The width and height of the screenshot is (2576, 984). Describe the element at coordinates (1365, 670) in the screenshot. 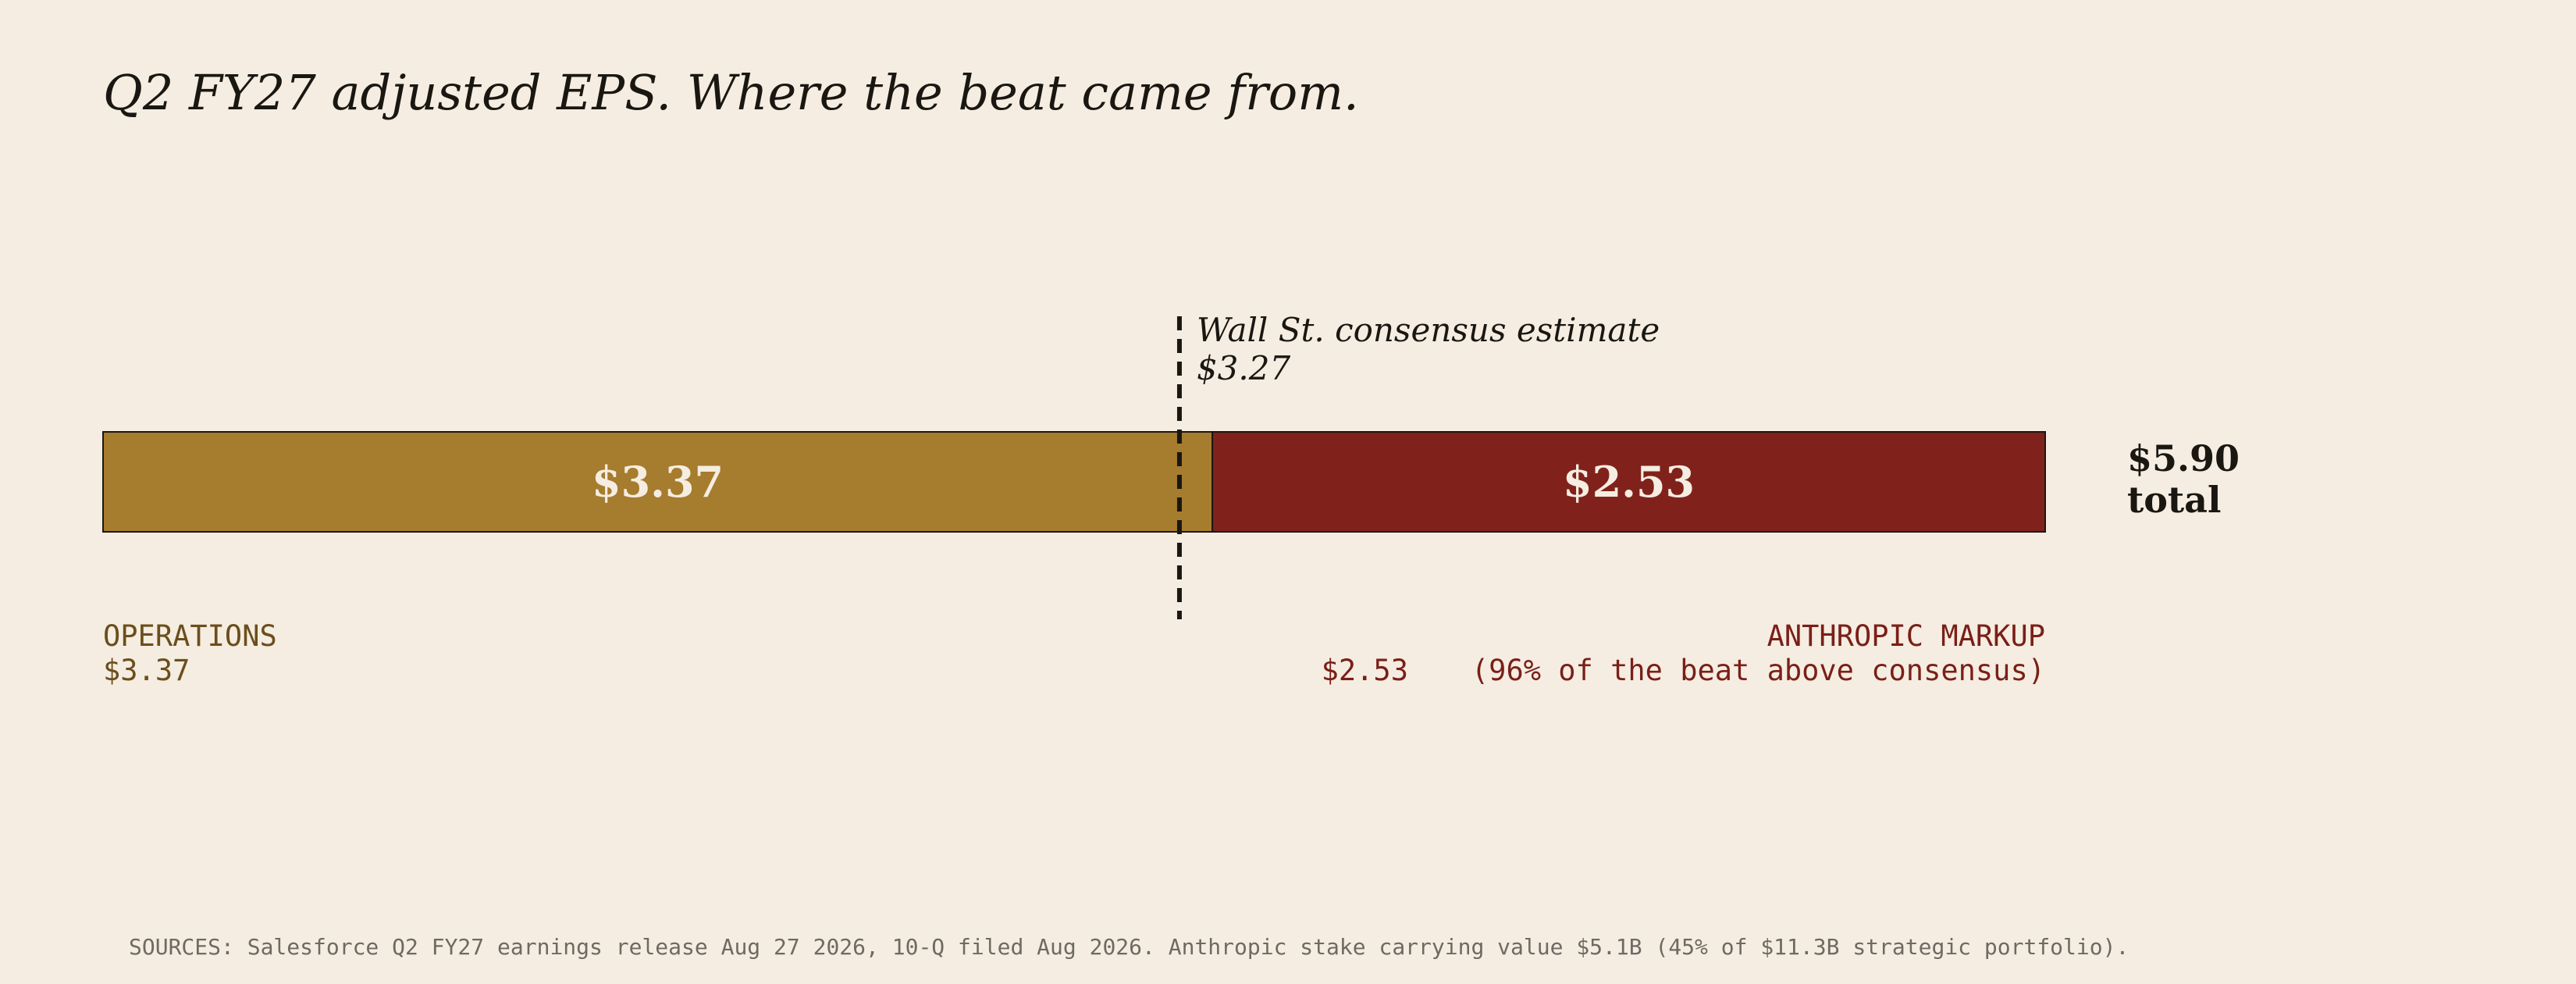

I see `anthropic-caption-value: $2.53` at that location.